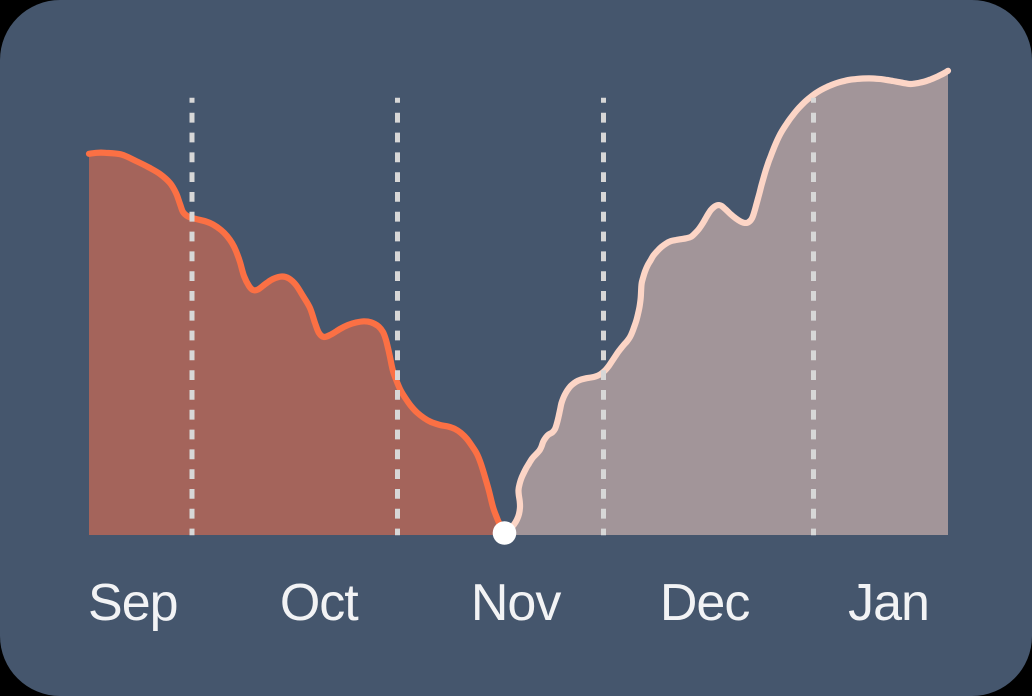  What do you see at coordinates (888, 603) in the screenshot?
I see `svg-text: Jan` at bounding box center [888, 603].